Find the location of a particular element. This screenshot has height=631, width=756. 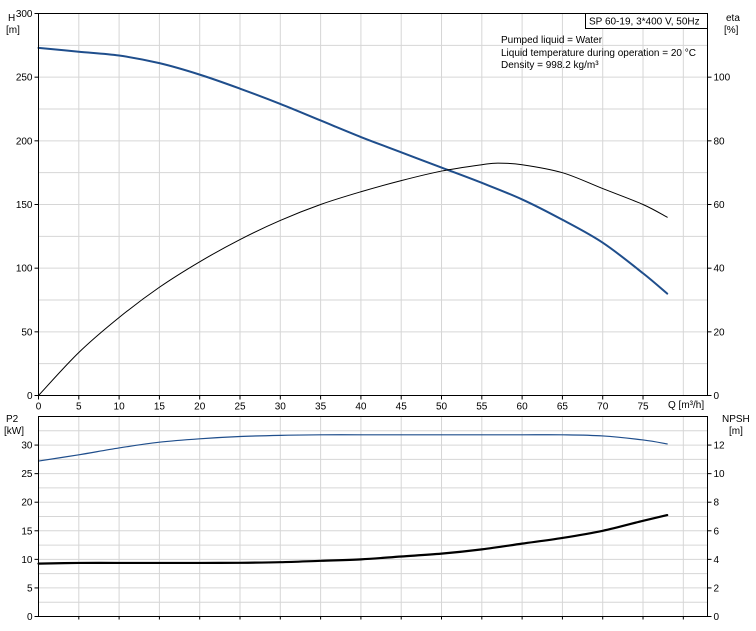

top-left-tick-label: 250 is located at coordinates (24, 78).